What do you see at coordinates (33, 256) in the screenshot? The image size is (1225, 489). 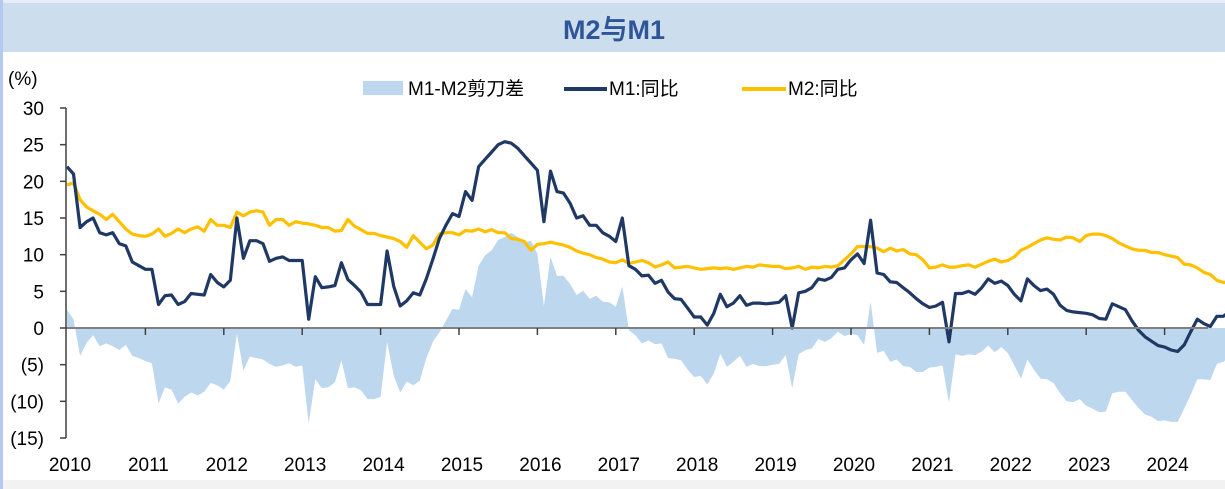 I see `y-tick-label: 10` at bounding box center [33, 256].